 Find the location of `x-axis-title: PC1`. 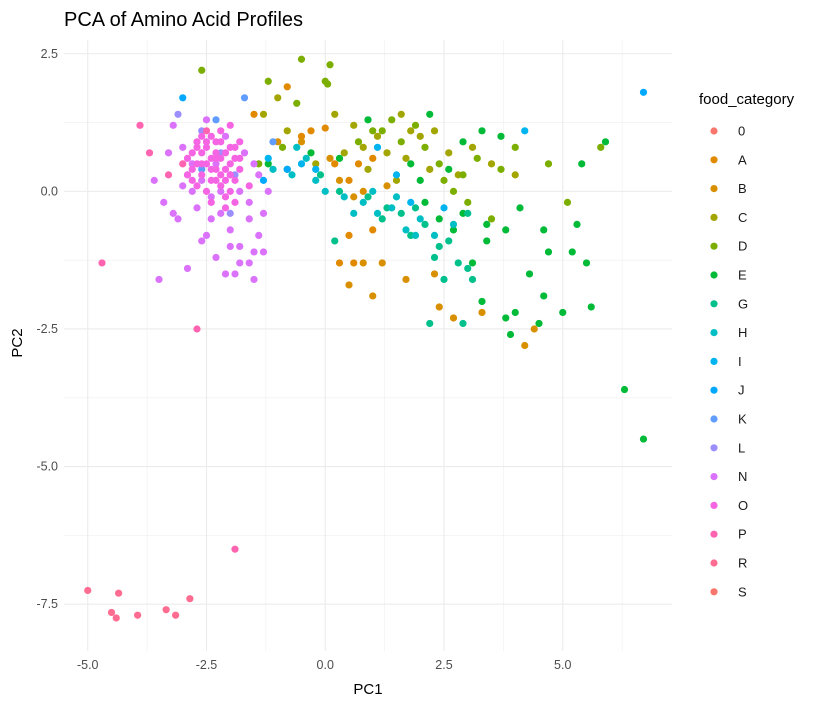

x-axis-title: PC1 is located at coordinates (367, 689).